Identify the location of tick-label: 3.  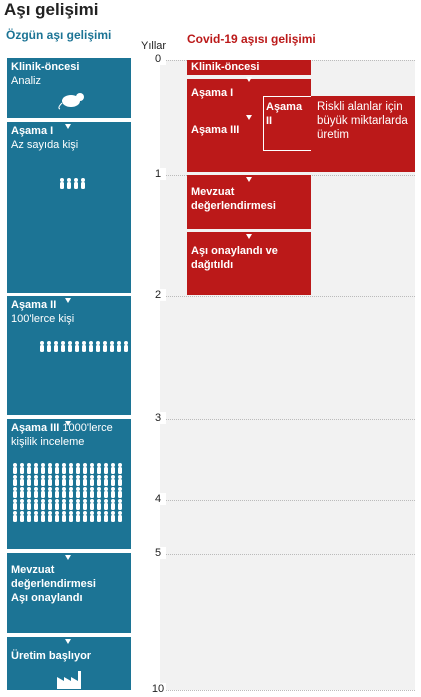
(158, 418).